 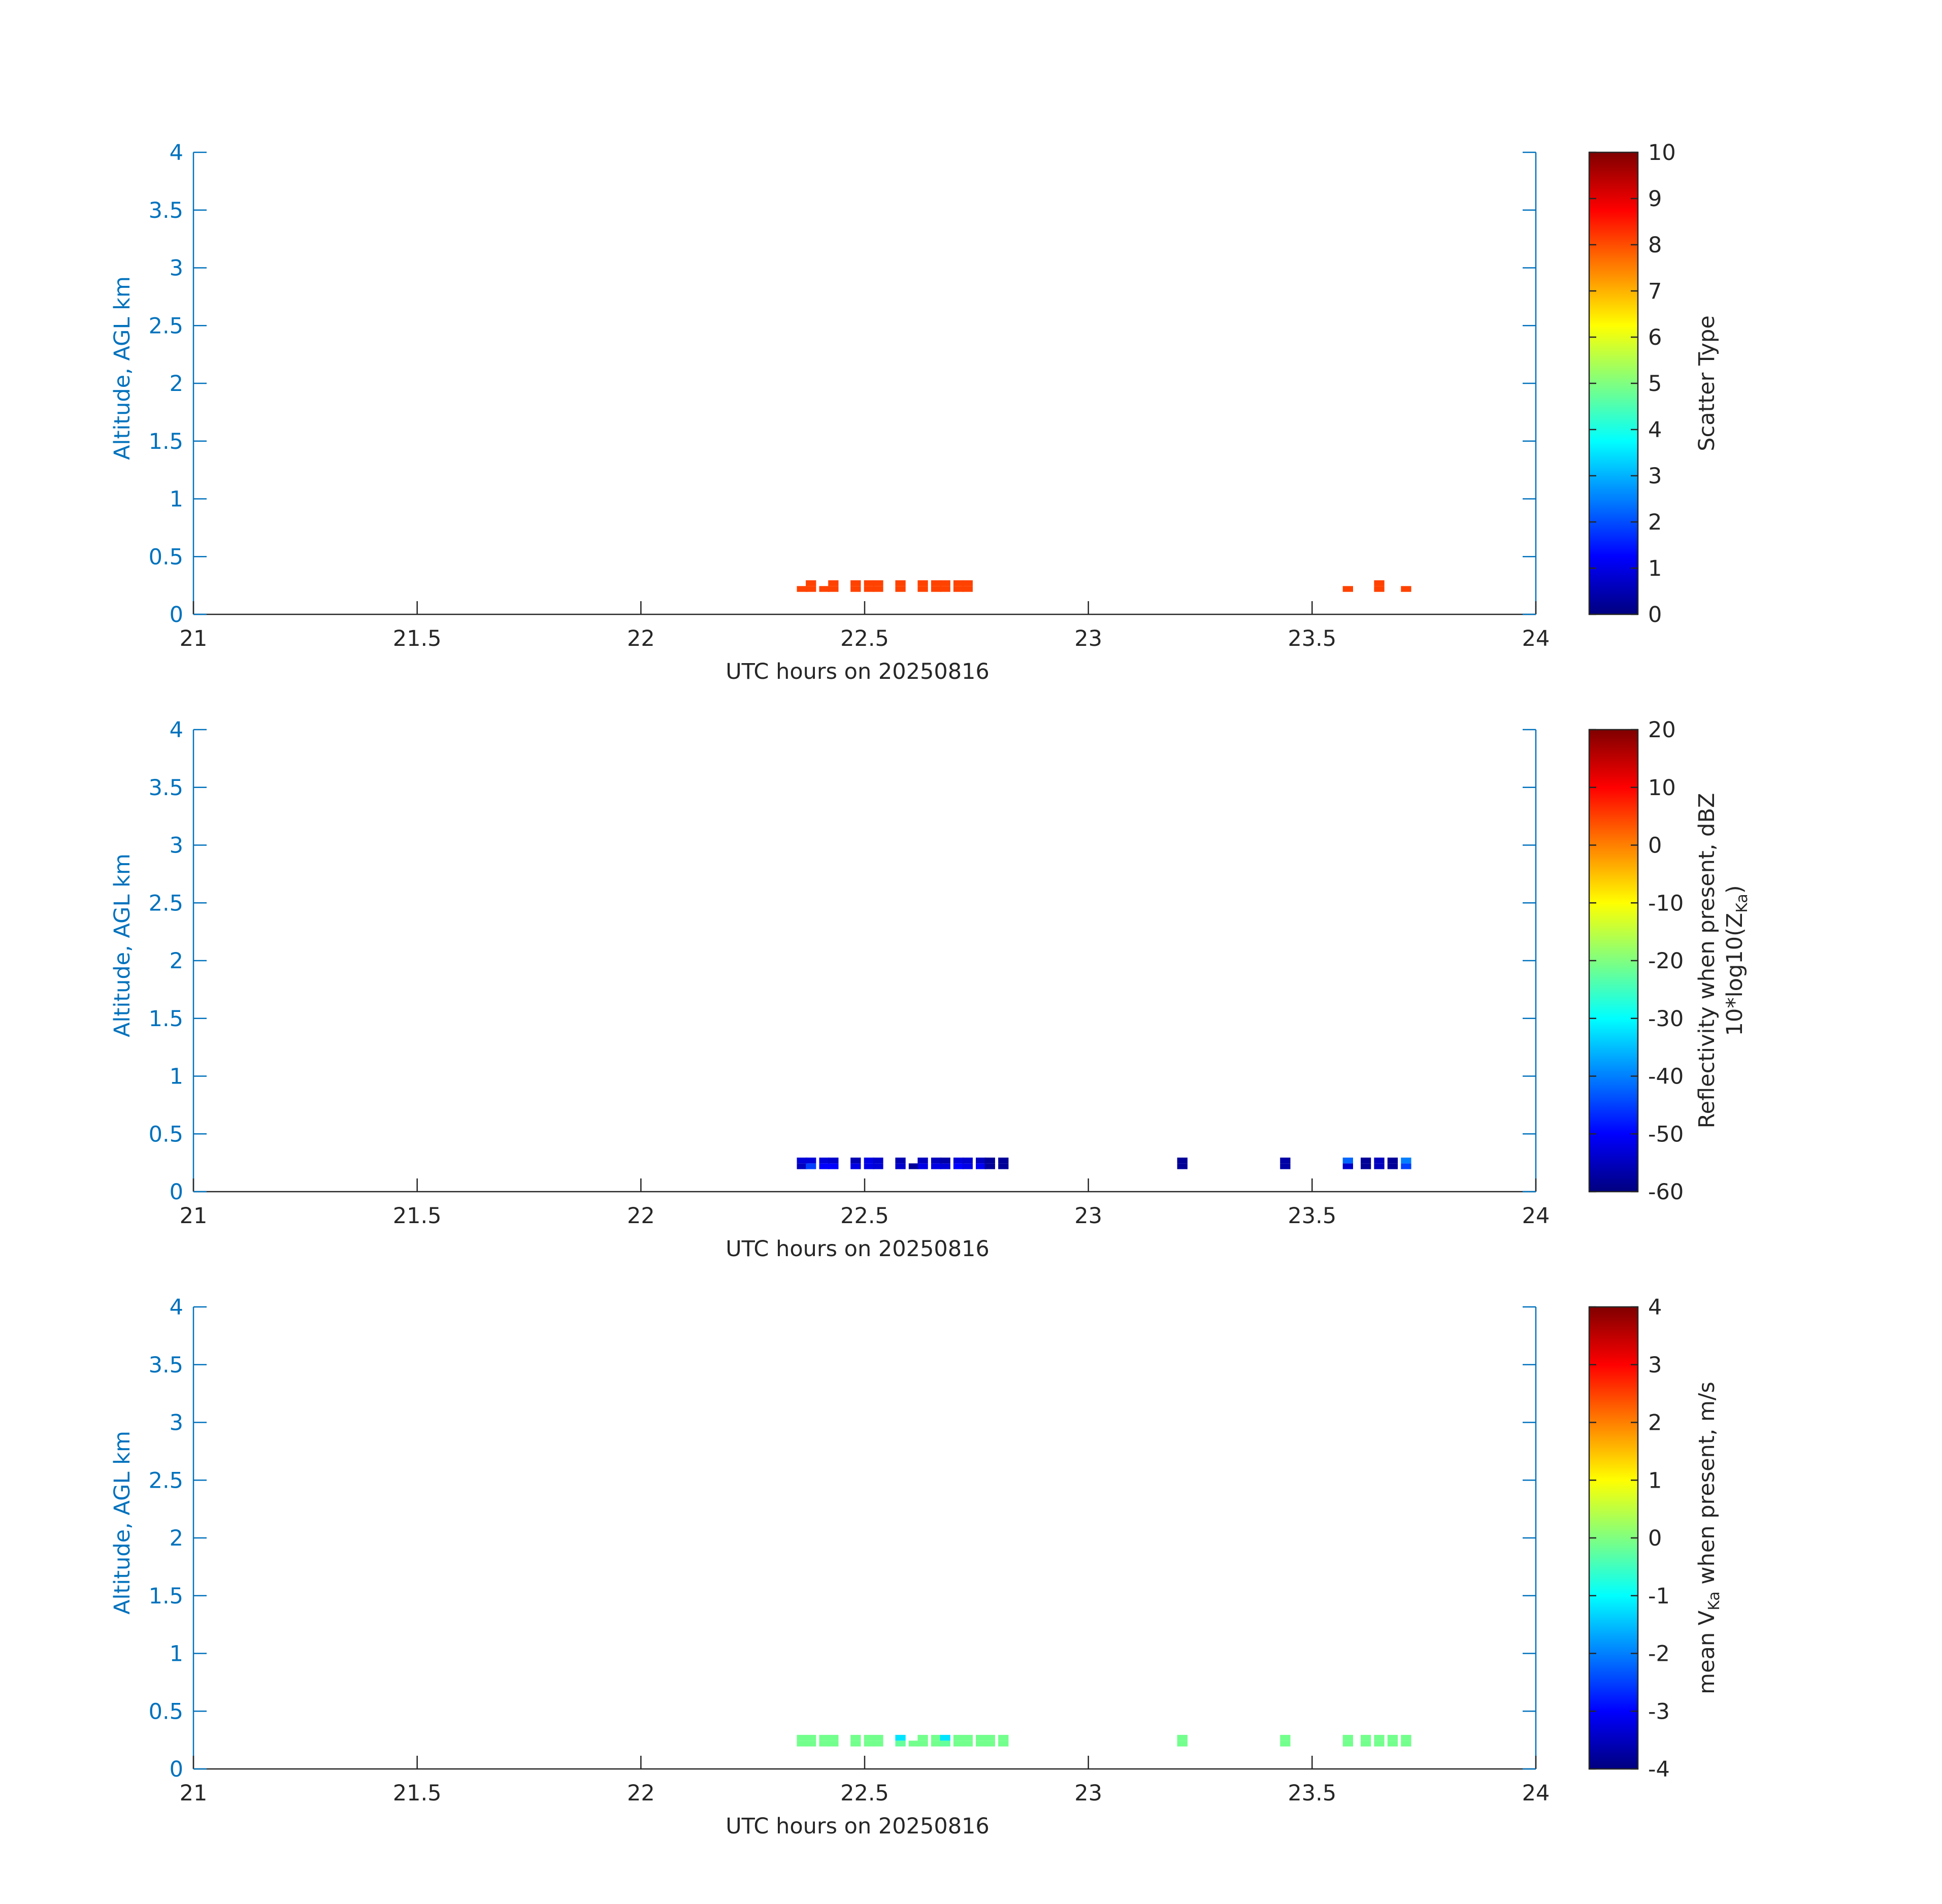 What do you see at coordinates (1655, 199) in the screenshot?
I see `colorbar-tick-label: 9` at bounding box center [1655, 199].